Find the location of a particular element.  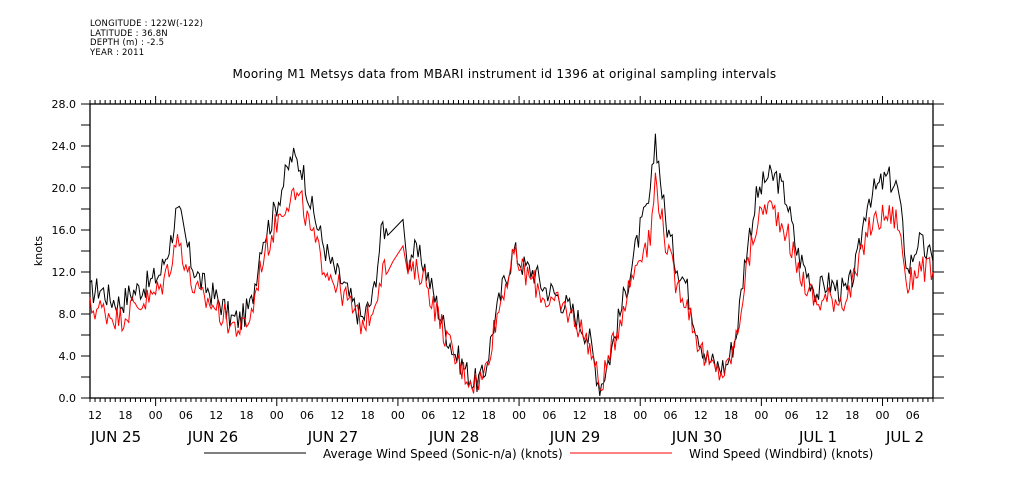

y-tick-label: 8.0 is located at coordinates (68, 314).